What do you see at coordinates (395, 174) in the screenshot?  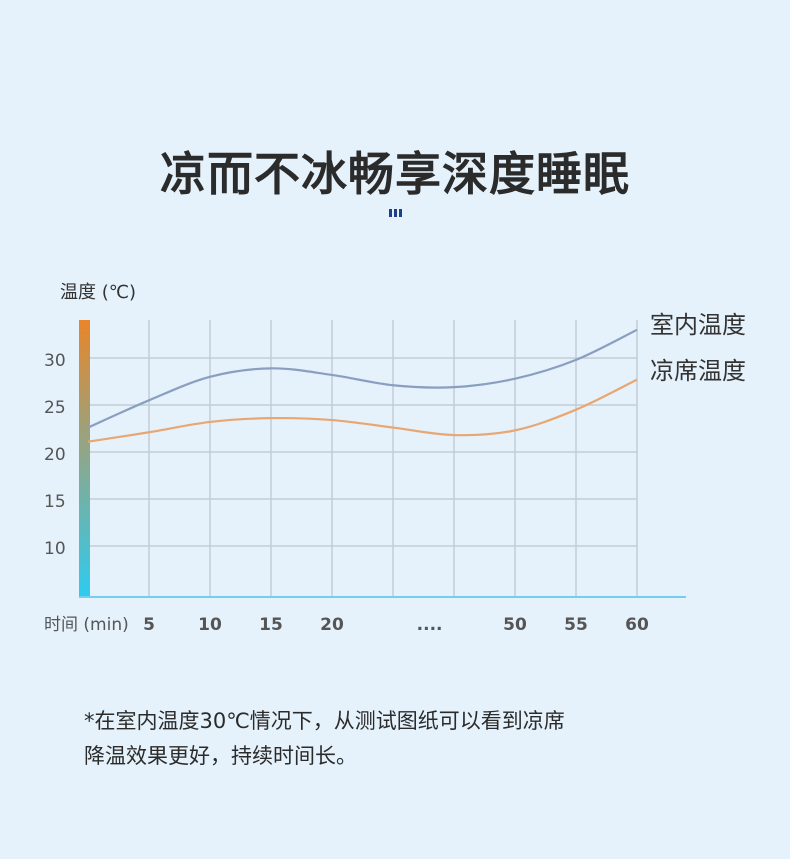 I see `page-title: 凉而不冰畅享深度睡眠` at bounding box center [395, 174].